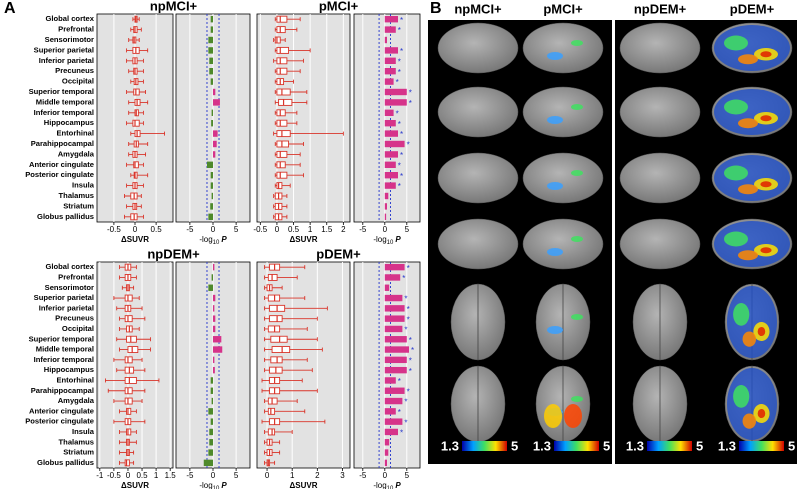  I want to click on activation-fill, so click(752, 404).